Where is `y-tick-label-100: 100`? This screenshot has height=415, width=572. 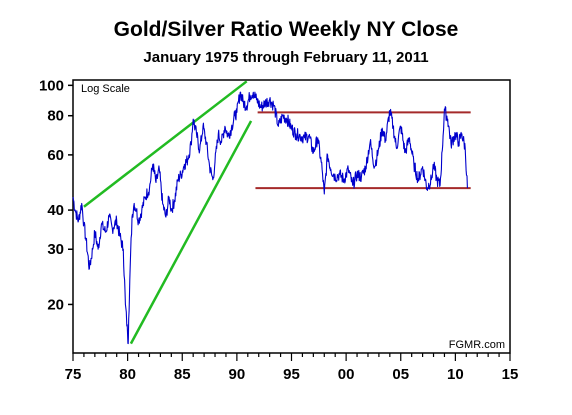
y-tick-label-100: 100 is located at coordinates (51, 85).